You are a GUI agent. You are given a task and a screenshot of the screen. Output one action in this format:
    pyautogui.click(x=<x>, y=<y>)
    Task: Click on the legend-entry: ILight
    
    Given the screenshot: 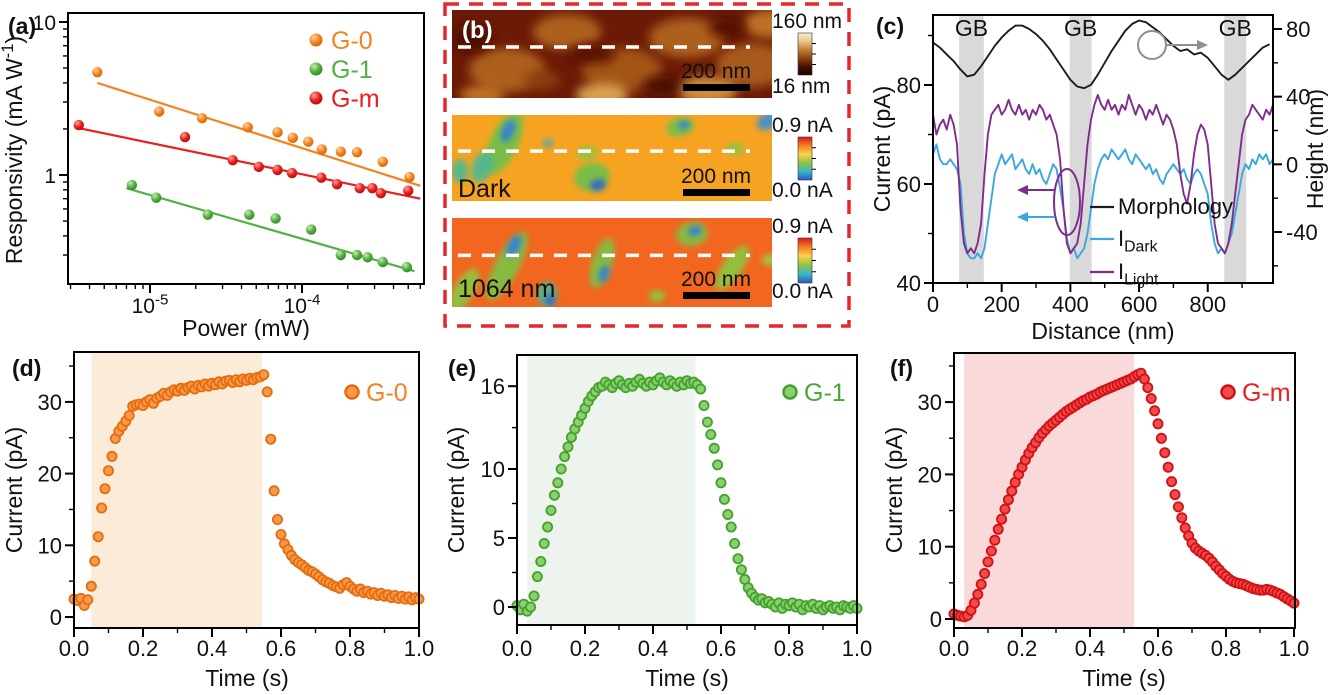 What is the action you would take?
    pyautogui.click(x=1138, y=274)
    